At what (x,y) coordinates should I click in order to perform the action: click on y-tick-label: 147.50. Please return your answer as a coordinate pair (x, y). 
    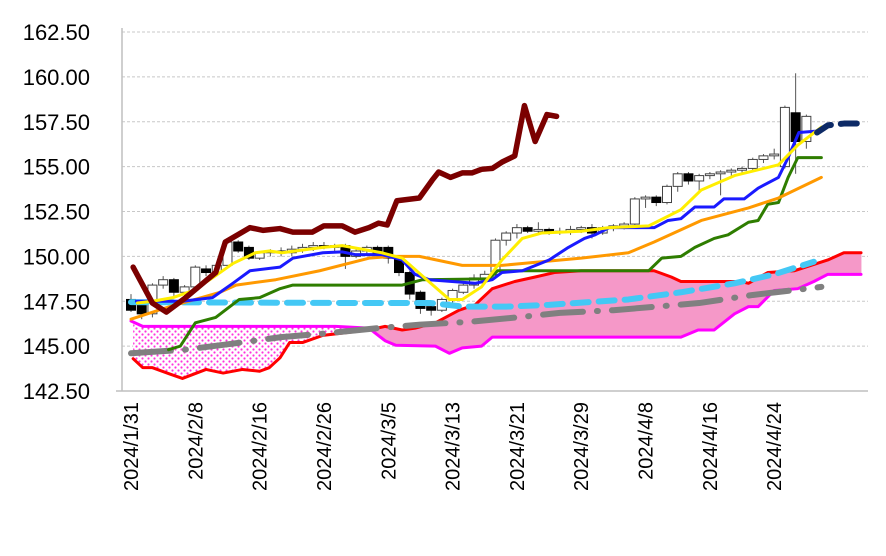
    Looking at the image, I should click on (56, 301).